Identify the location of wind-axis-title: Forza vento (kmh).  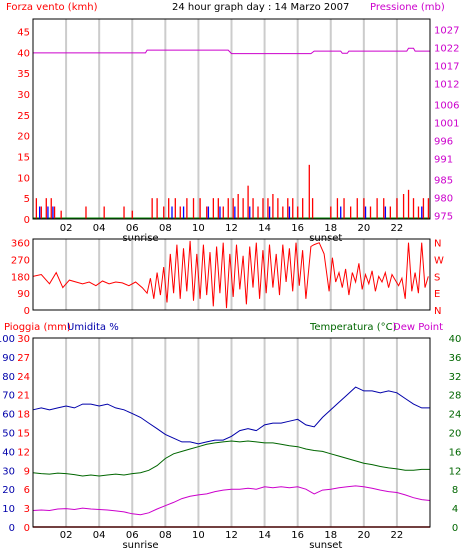
(52, 7).